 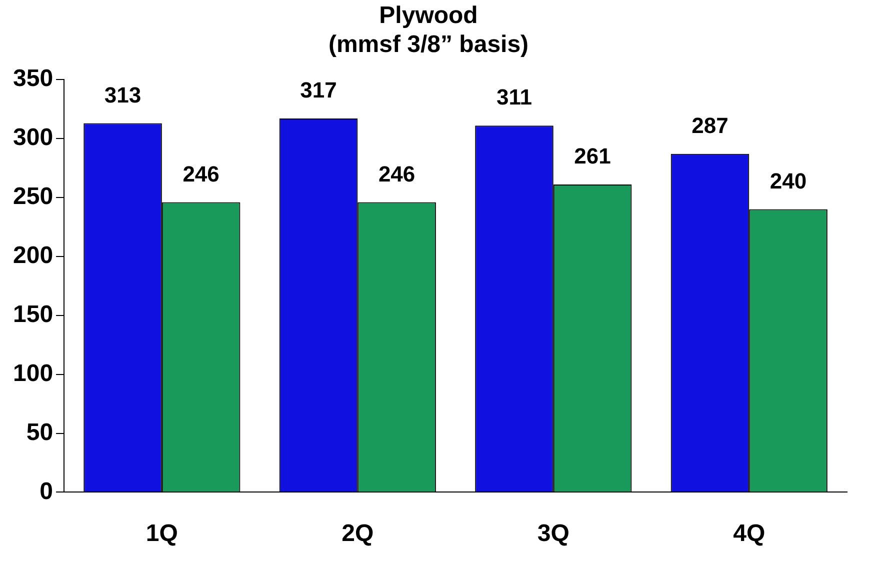 I want to click on x-tick-label: 4Q, so click(x=749, y=534).